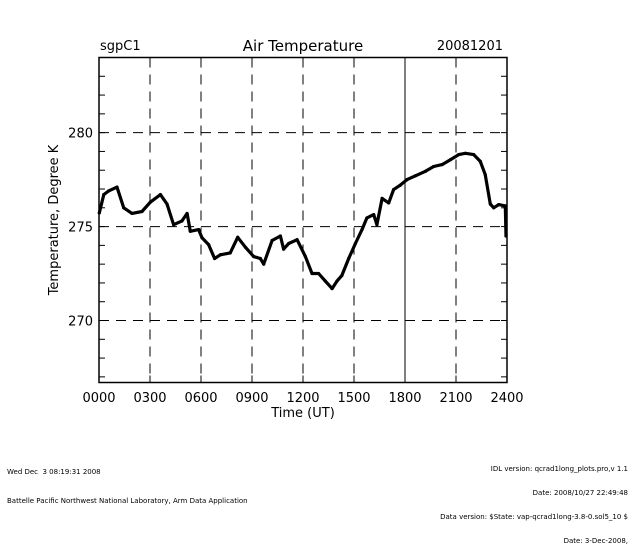  I want to click on y-axis-label: Temperature, Degree K, so click(54, 220).